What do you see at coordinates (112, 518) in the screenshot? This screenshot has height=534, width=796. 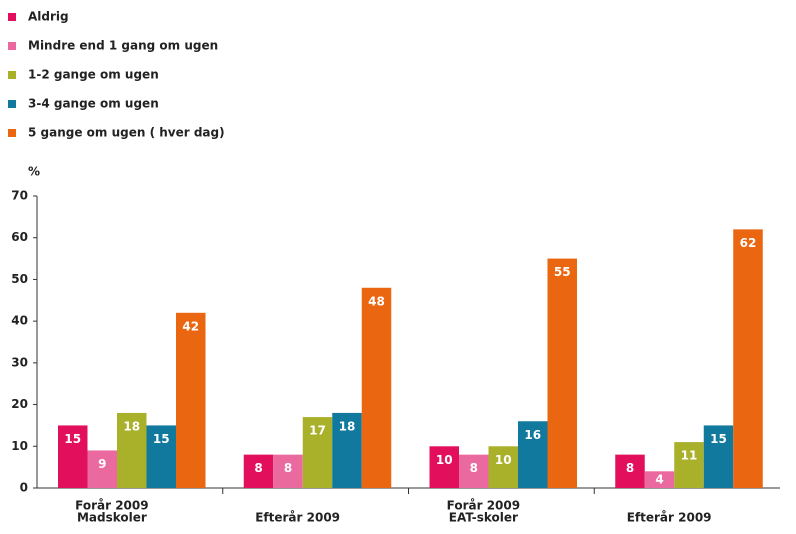 I see `x-tick-label: Madskoler` at bounding box center [112, 518].